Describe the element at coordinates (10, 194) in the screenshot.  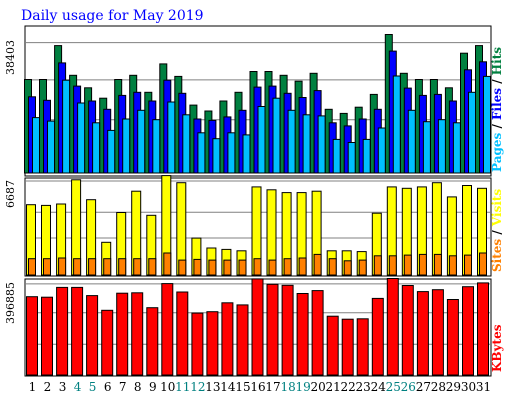
I see `y-axis-max-label: 6687` at that location.